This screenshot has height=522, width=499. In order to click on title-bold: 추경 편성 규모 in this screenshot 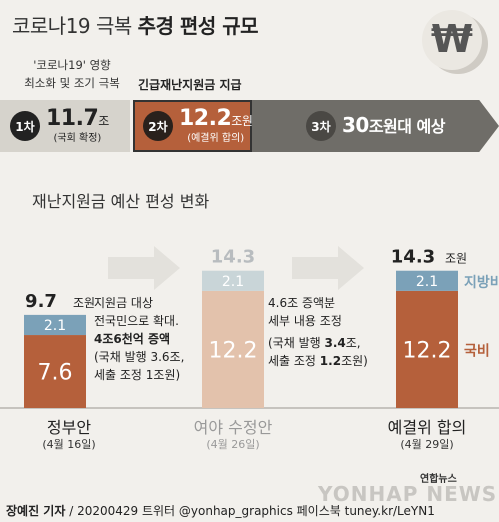, I will do `click(198, 26)`.